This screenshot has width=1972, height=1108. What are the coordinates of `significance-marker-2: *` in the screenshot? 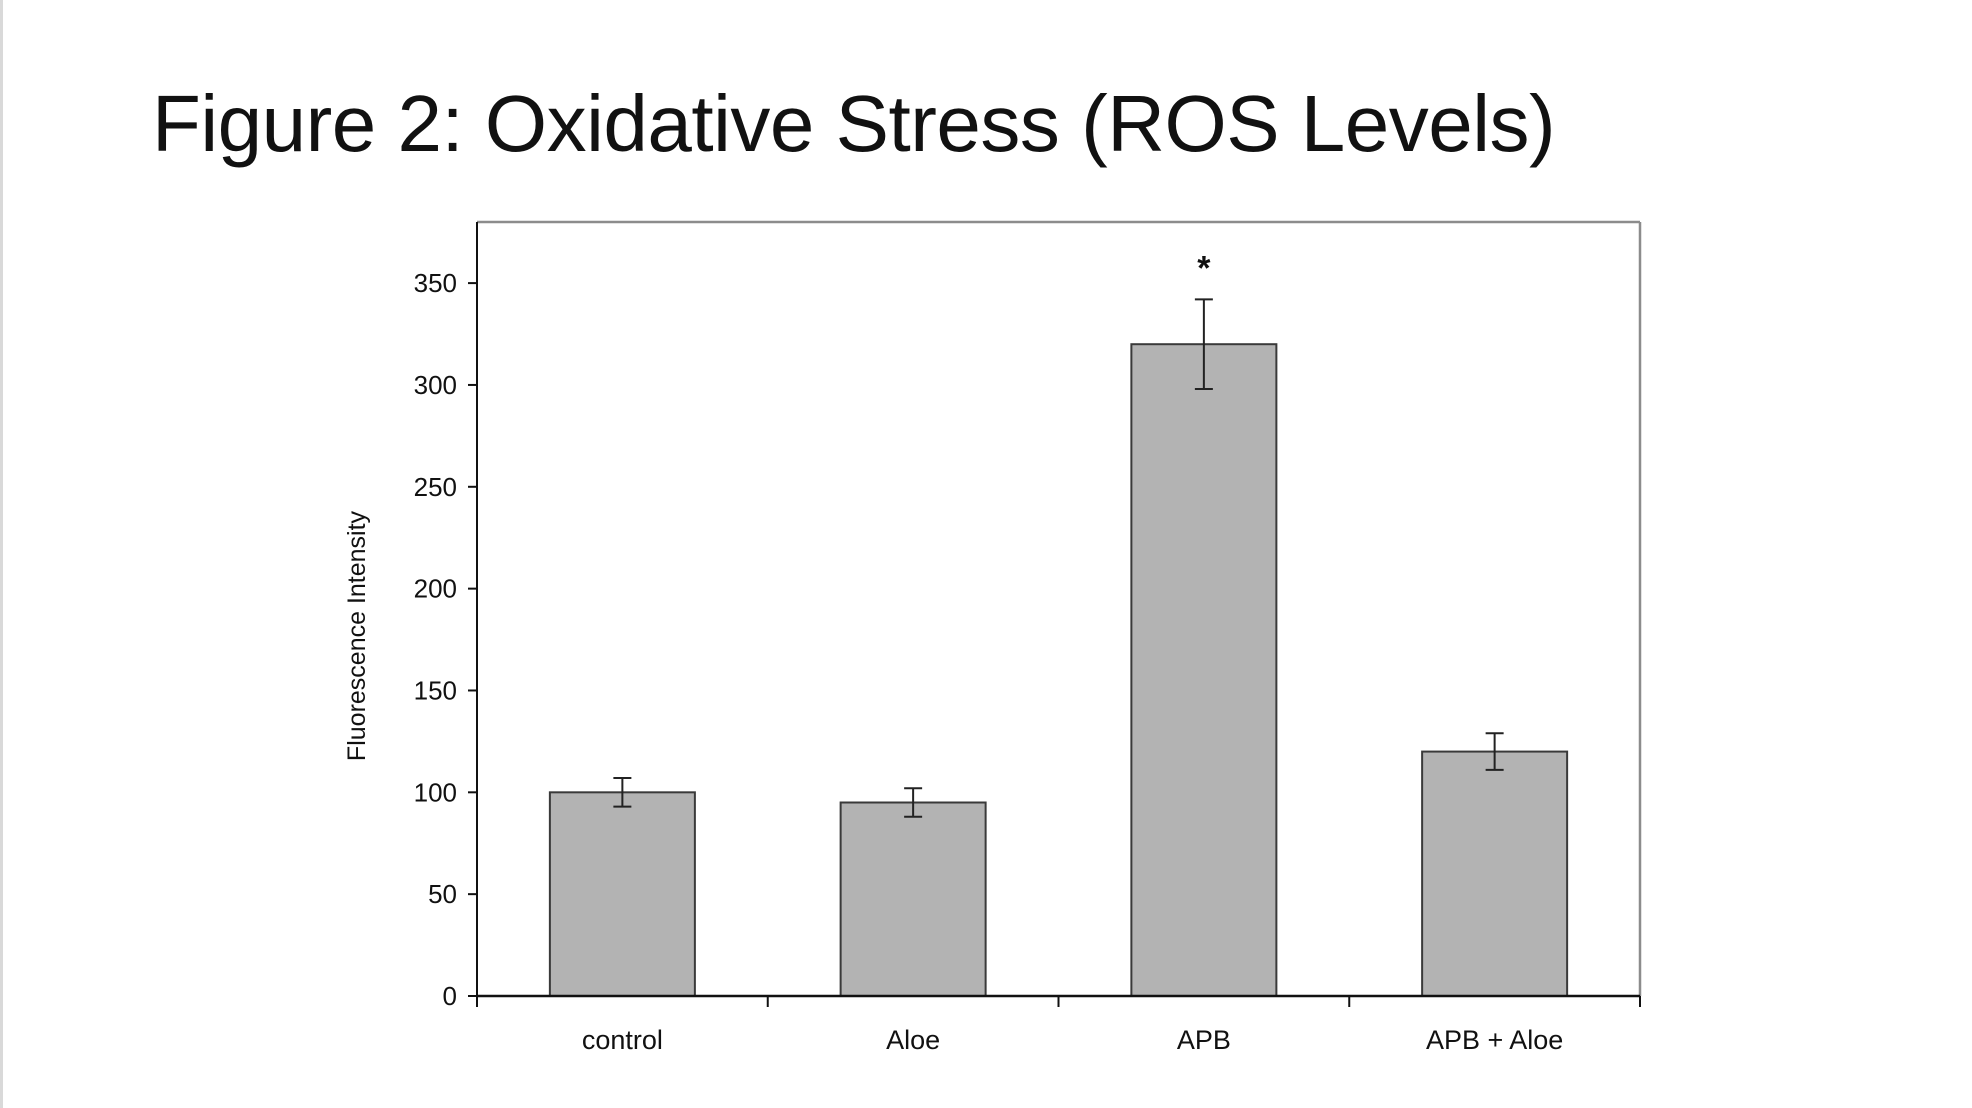 It's located at (1204, 268).